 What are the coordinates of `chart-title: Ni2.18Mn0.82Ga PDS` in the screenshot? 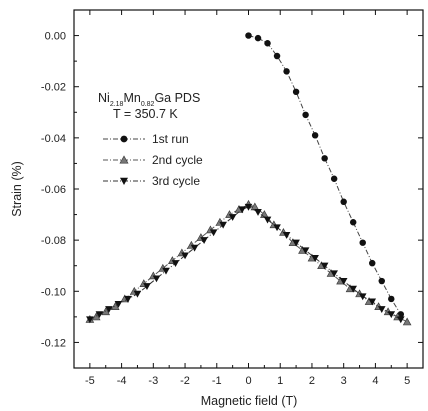 It's located at (149, 99).